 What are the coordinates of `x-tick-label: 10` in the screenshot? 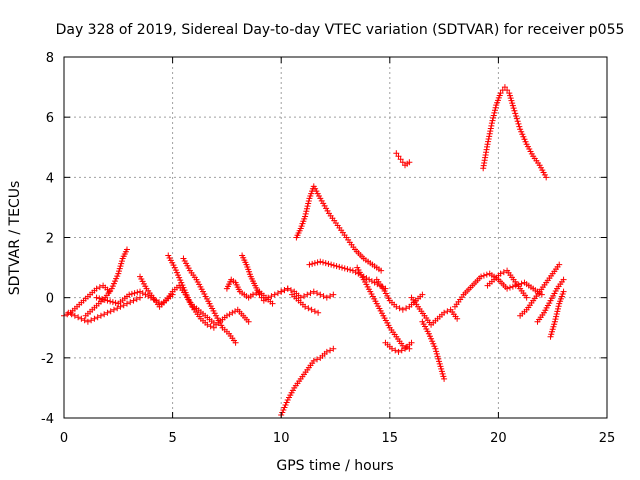 It's located at (281, 438).